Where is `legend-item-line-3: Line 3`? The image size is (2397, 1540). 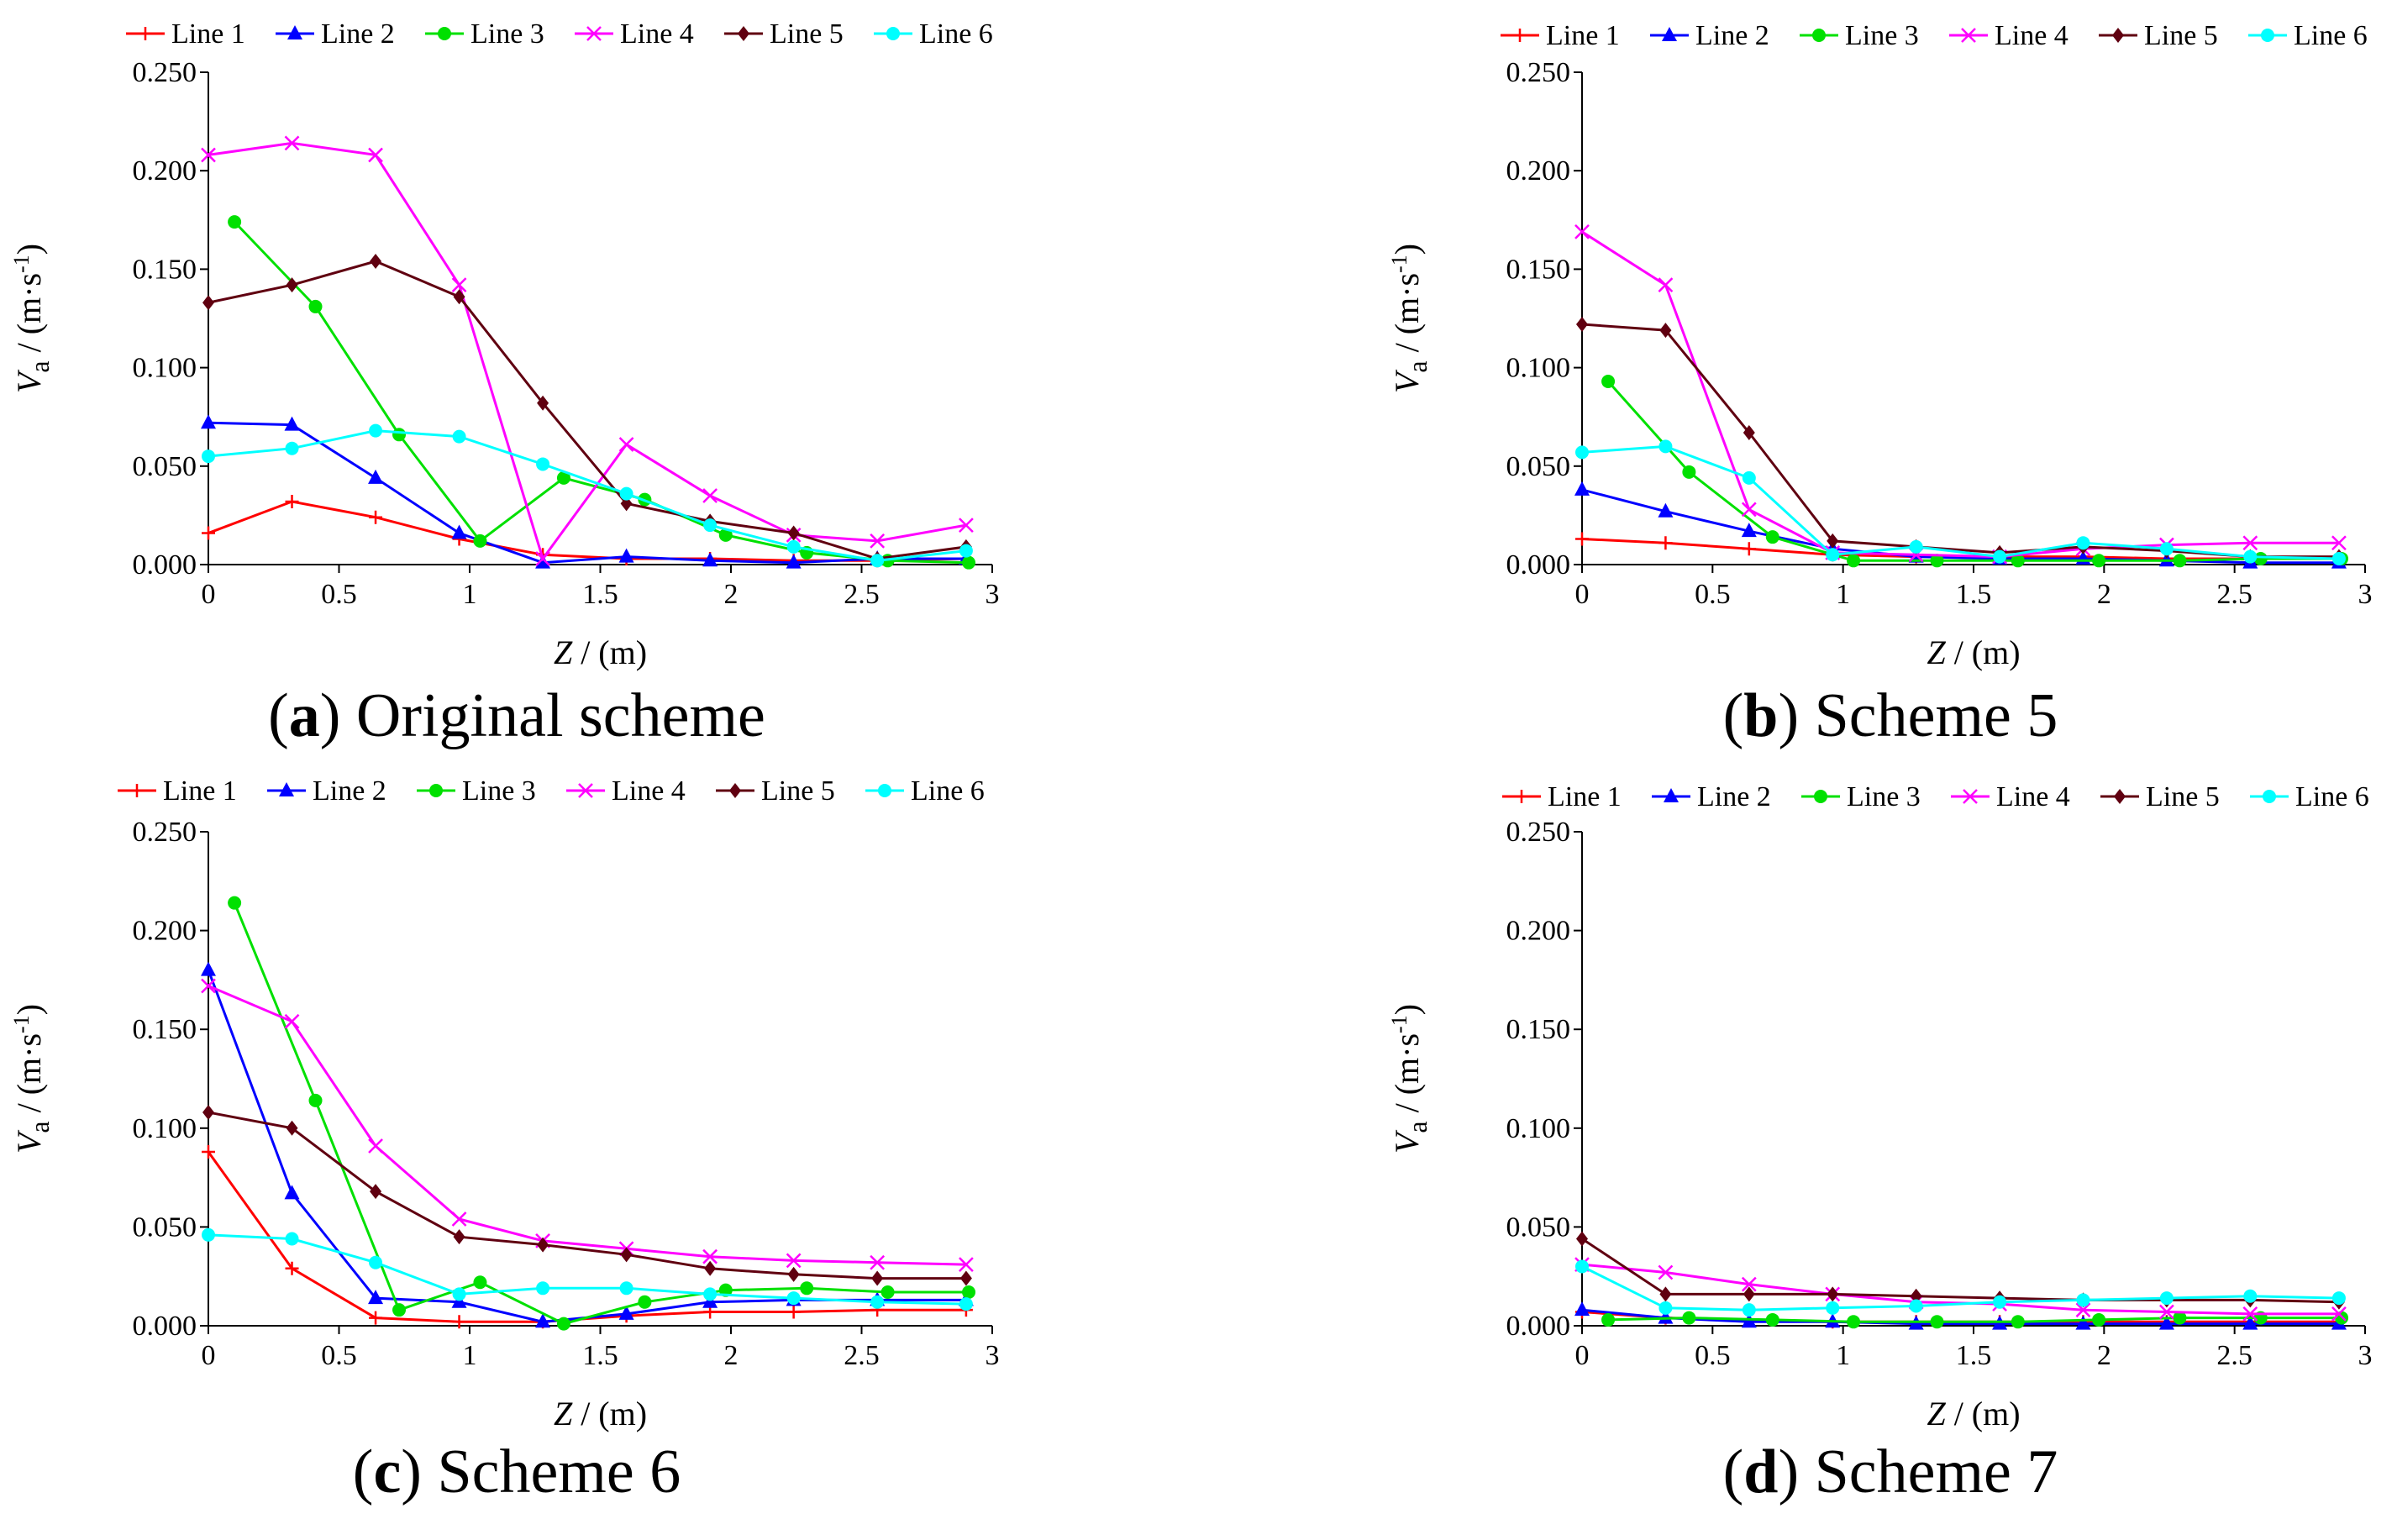
legend-item-line-3: Line 3 is located at coordinates (1861, 797).